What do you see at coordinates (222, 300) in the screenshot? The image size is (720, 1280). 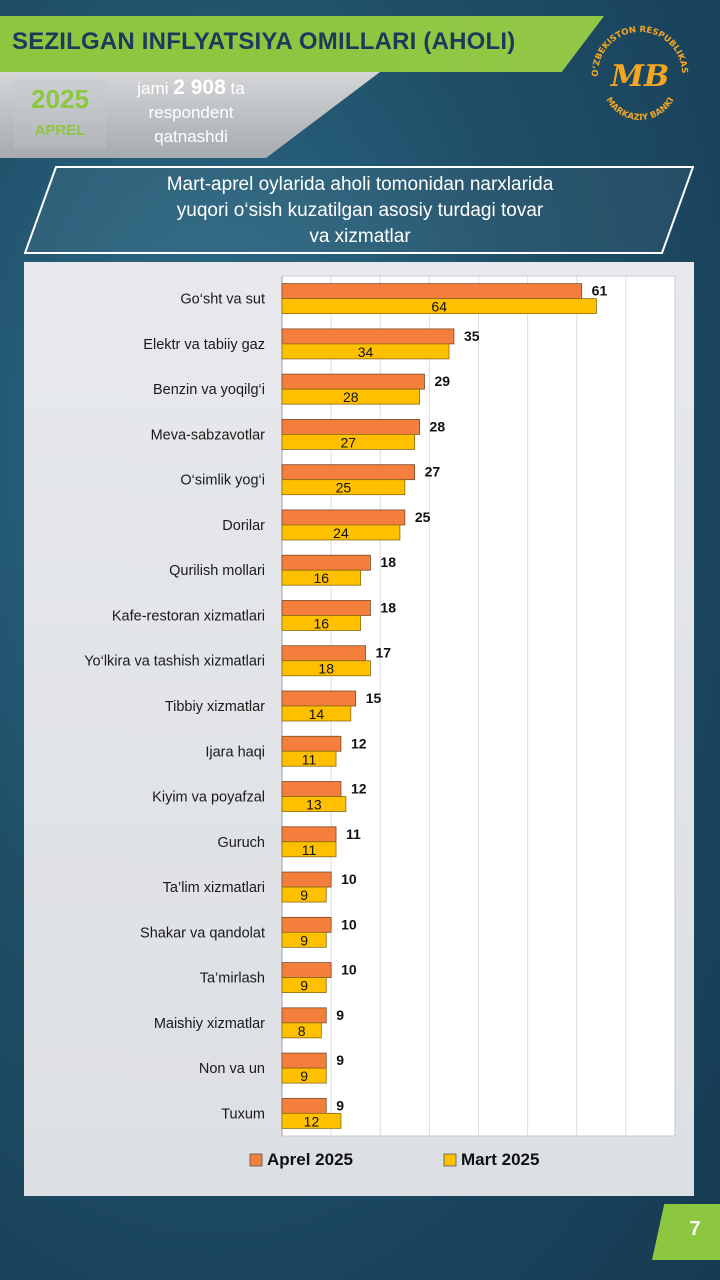 I see `category-label: Go‘sht va sut` at bounding box center [222, 300].